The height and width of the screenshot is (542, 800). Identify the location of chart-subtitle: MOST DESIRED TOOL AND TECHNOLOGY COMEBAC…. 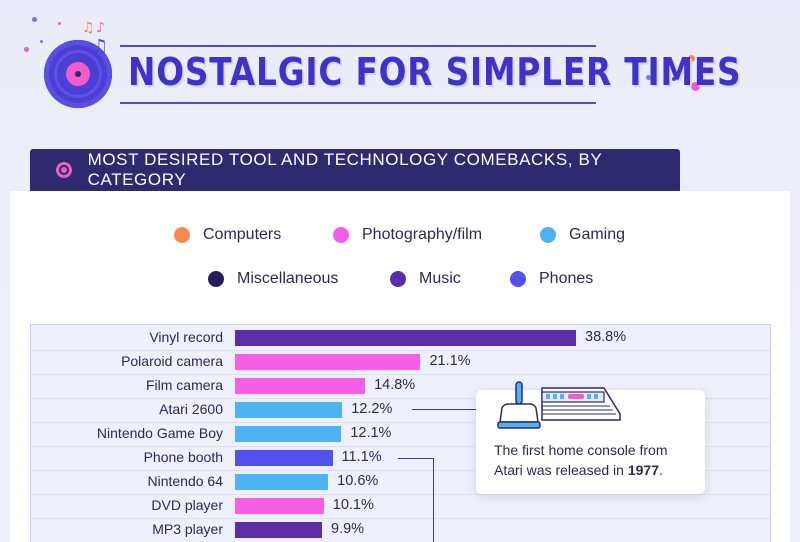
(345, 169).